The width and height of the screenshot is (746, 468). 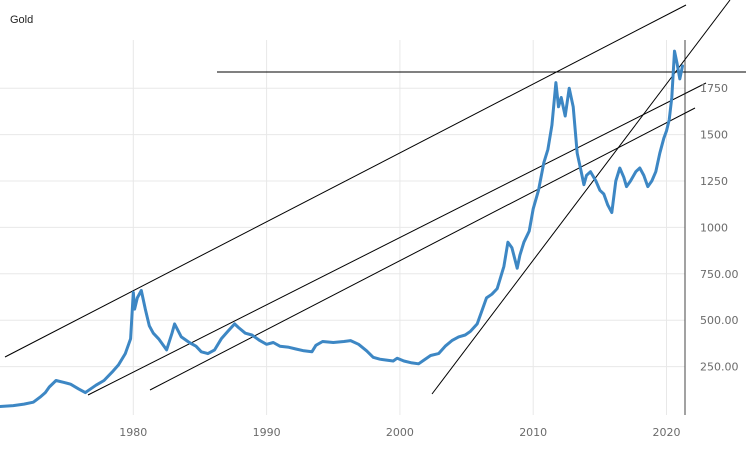 I want to click on y-tick-label: 500.00, so click(x=719, y=320).